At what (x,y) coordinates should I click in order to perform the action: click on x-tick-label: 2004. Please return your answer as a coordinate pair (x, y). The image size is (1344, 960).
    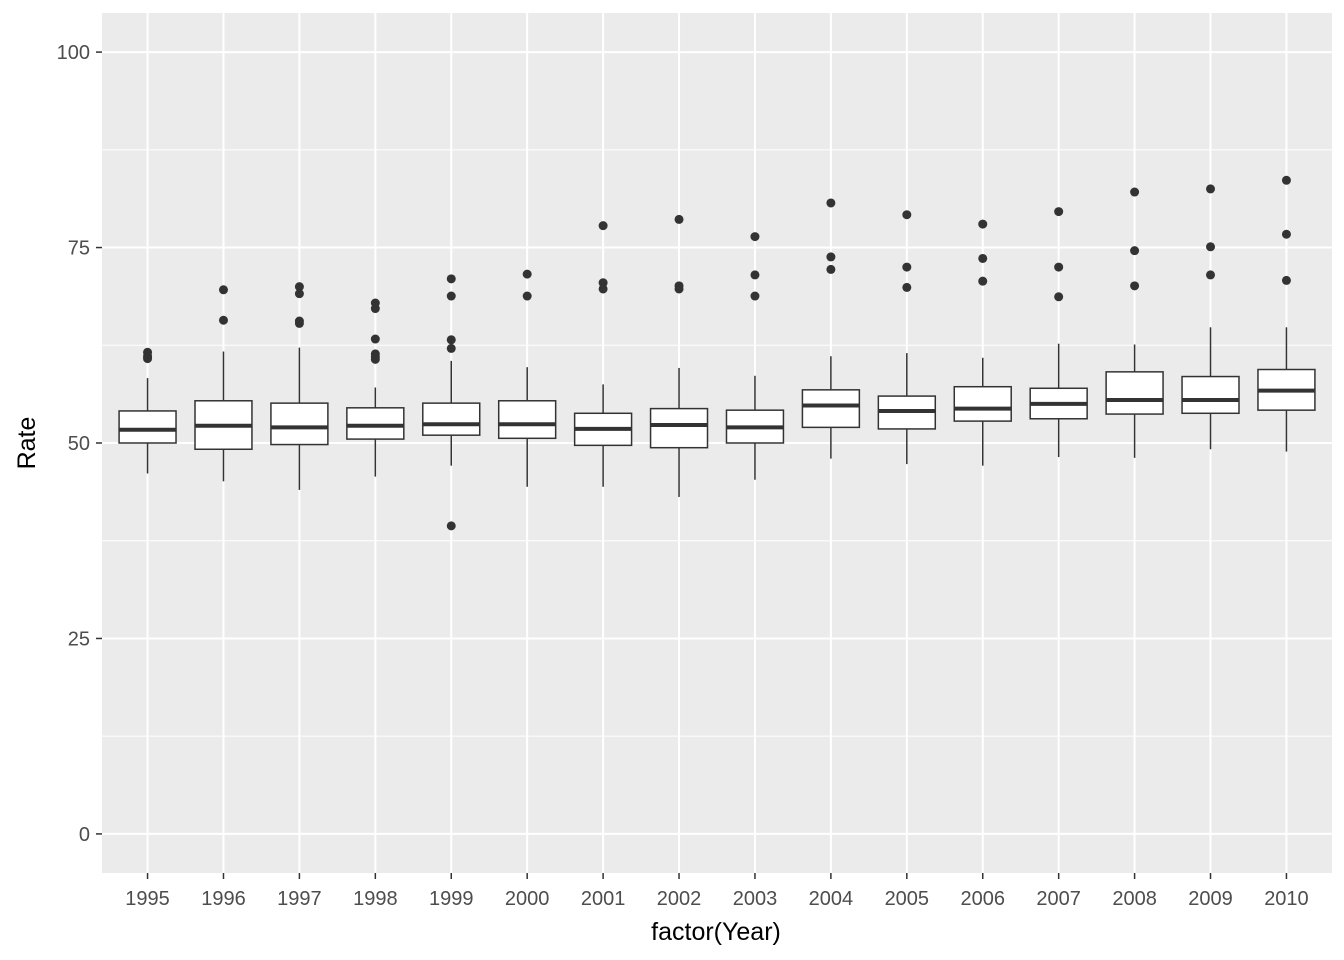
    Looking at the image, I should click on (831, 899).